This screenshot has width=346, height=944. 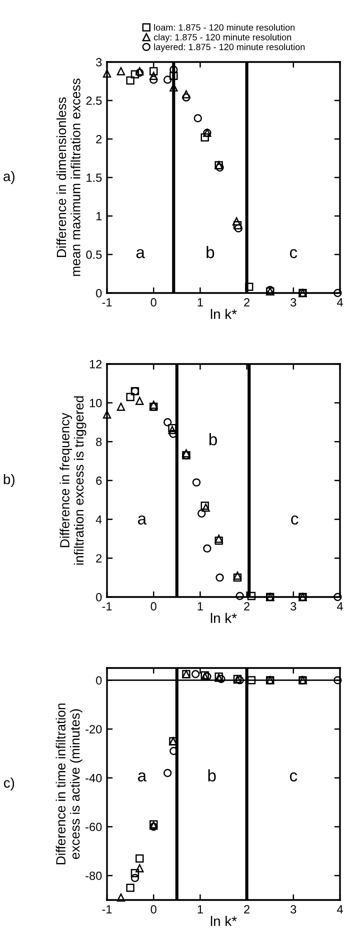 I want to click on y-tick-label: 10, so click(x=96, y=403).